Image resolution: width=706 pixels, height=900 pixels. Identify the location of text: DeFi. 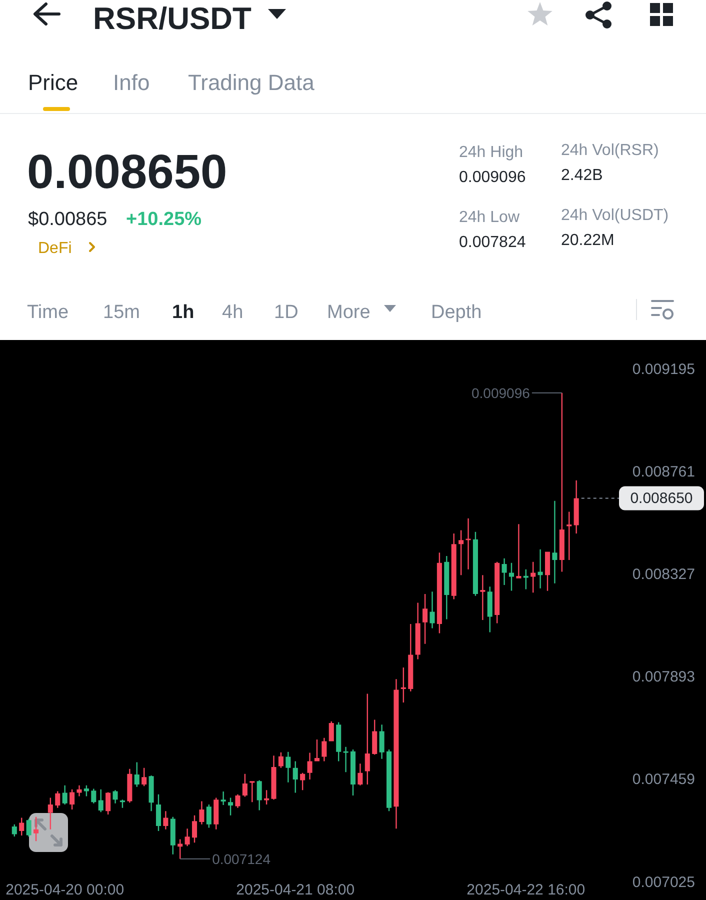
(55, 248).